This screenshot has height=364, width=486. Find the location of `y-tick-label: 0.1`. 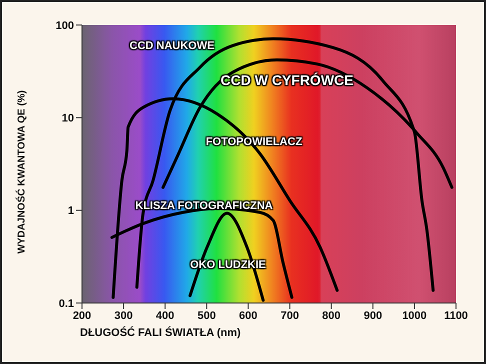

y-tick-label: 0.1 is located at coordinates (66, 304).